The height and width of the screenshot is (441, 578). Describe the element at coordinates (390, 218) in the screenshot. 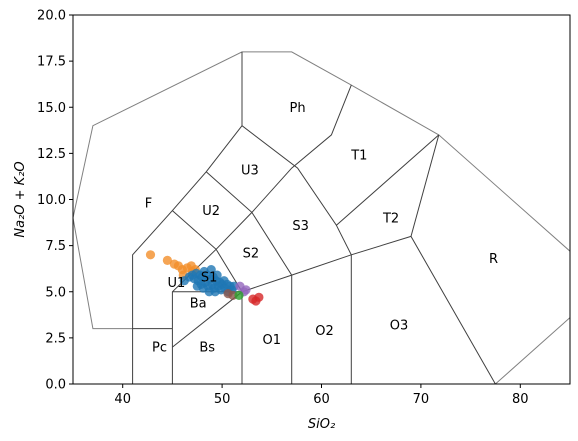

I see `region-label-t2: T2` at that location.